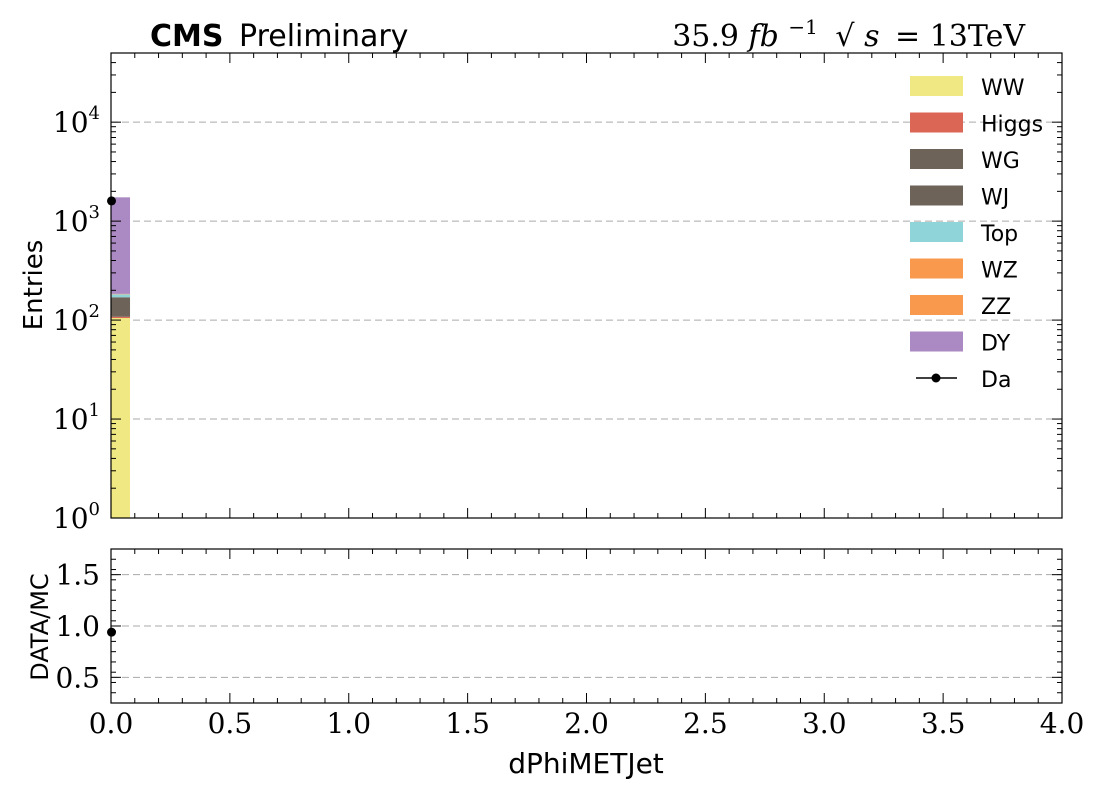 Image resolution: width=1100 pixels, height=800 pixels. I want to click on legend-label-data: Da, so click(996, 380).